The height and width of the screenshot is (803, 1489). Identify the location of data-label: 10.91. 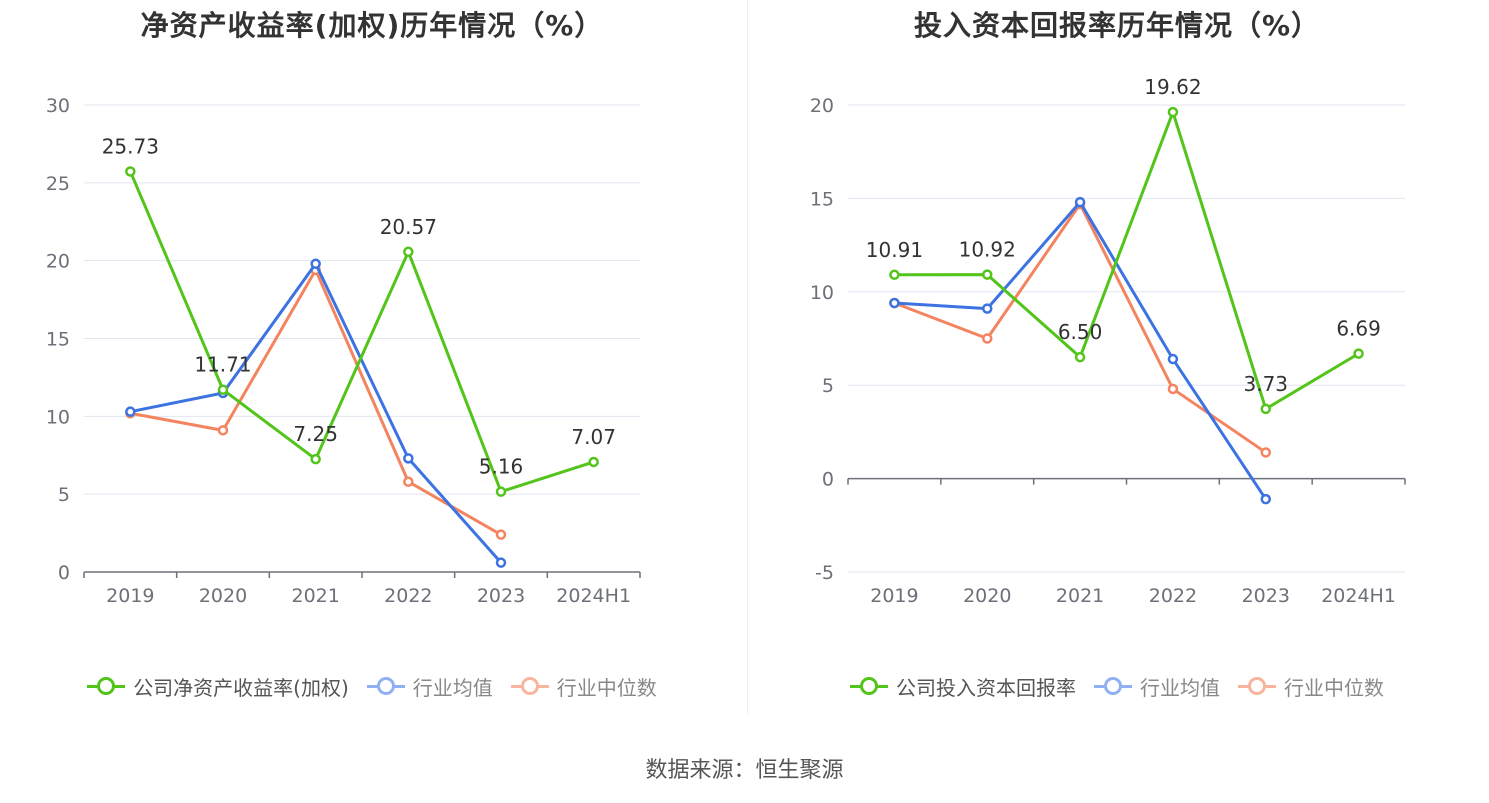
(894, 250).